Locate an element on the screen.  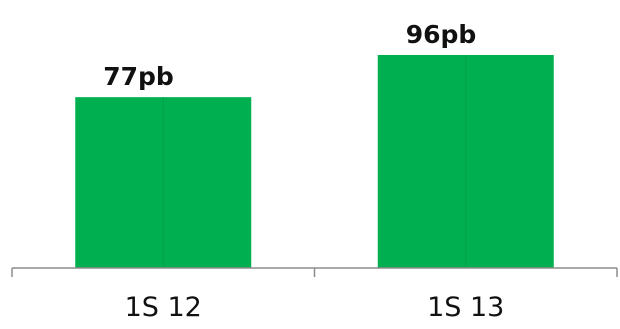
x-tick-label-1: 1S 12 is located at coordinates (163, 307).